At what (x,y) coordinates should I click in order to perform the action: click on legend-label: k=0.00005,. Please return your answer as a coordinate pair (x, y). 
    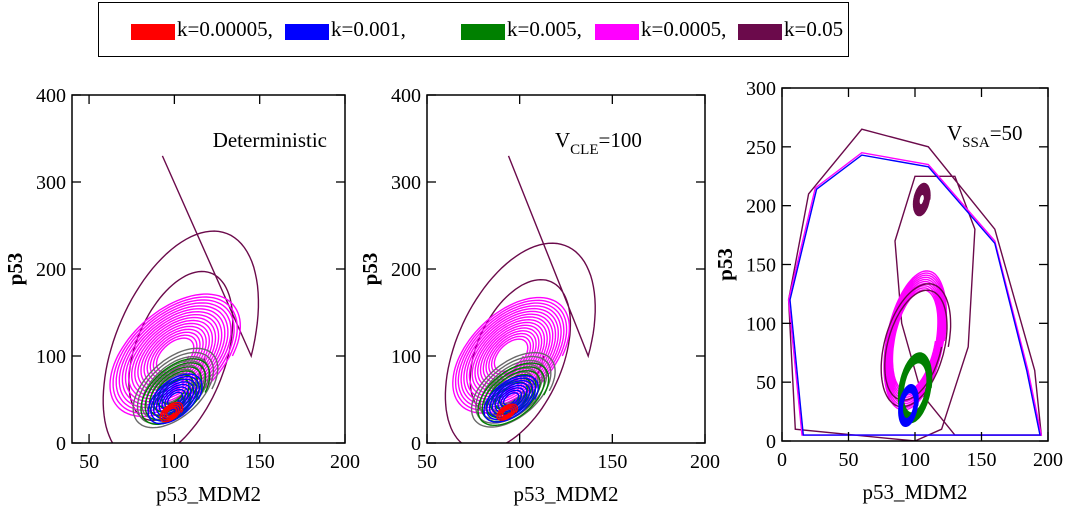
    Looking at the image, I should click on (225, 29).